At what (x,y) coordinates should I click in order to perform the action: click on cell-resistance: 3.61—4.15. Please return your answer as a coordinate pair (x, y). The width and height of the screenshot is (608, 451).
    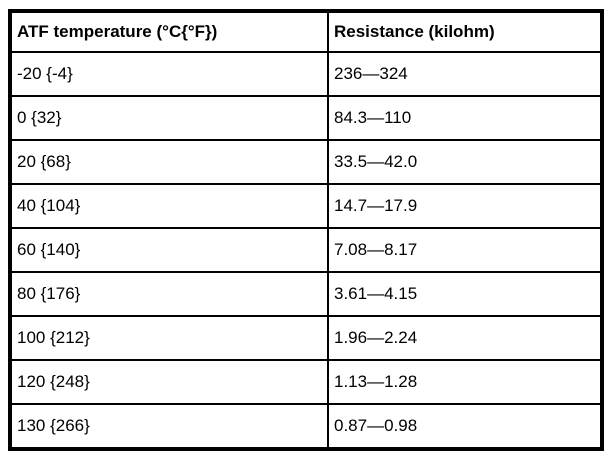
    Looking at the image, I should click on (465, 294).